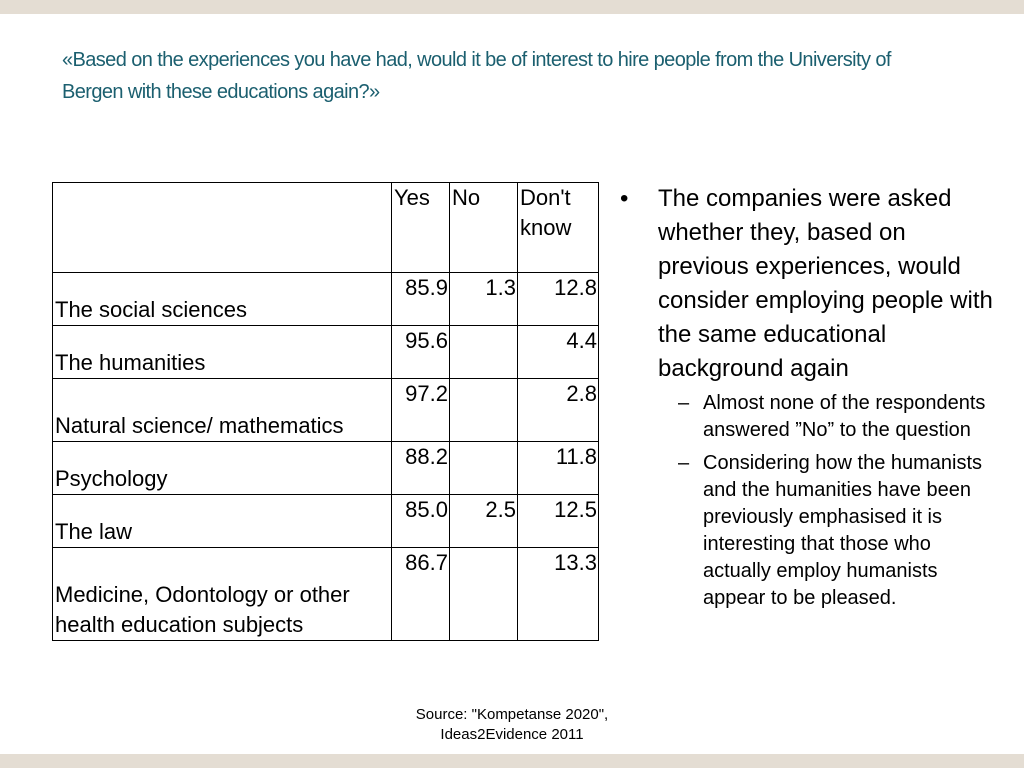  Describe the element at coordinates (483, 227) in the screenshot. I see `header-cell: No` at that location.